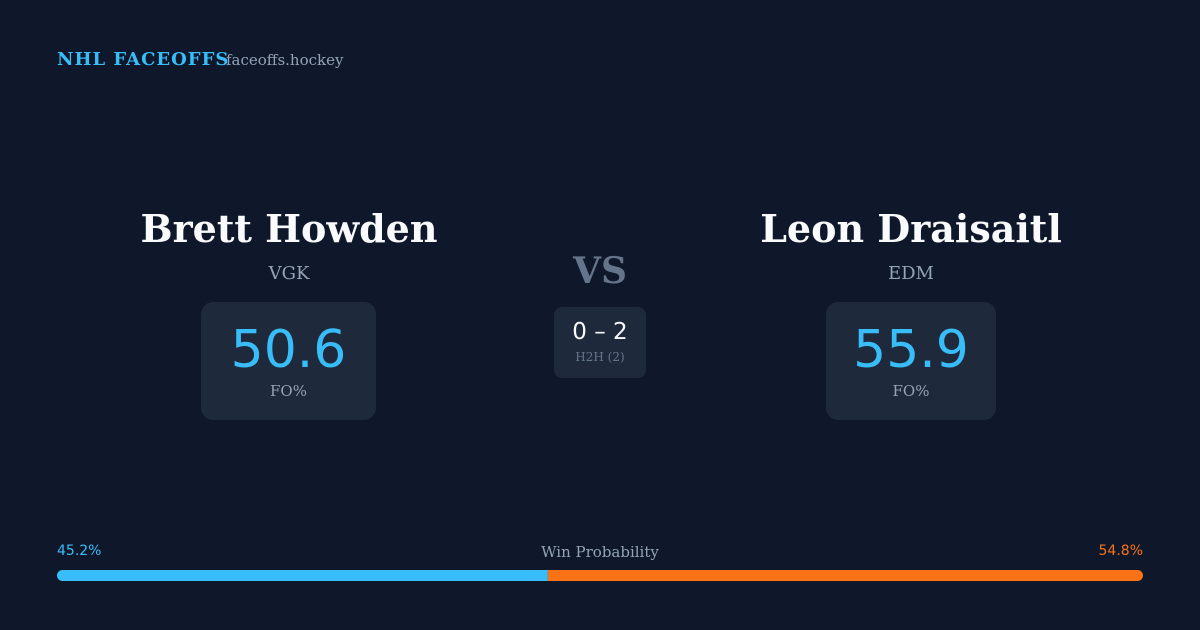 The height and width of the screenshot is (630, 1200). Describe the element at coordinates (285, 60) in the screenshot. I see `site-name: faceoffs.hockey` at that location.